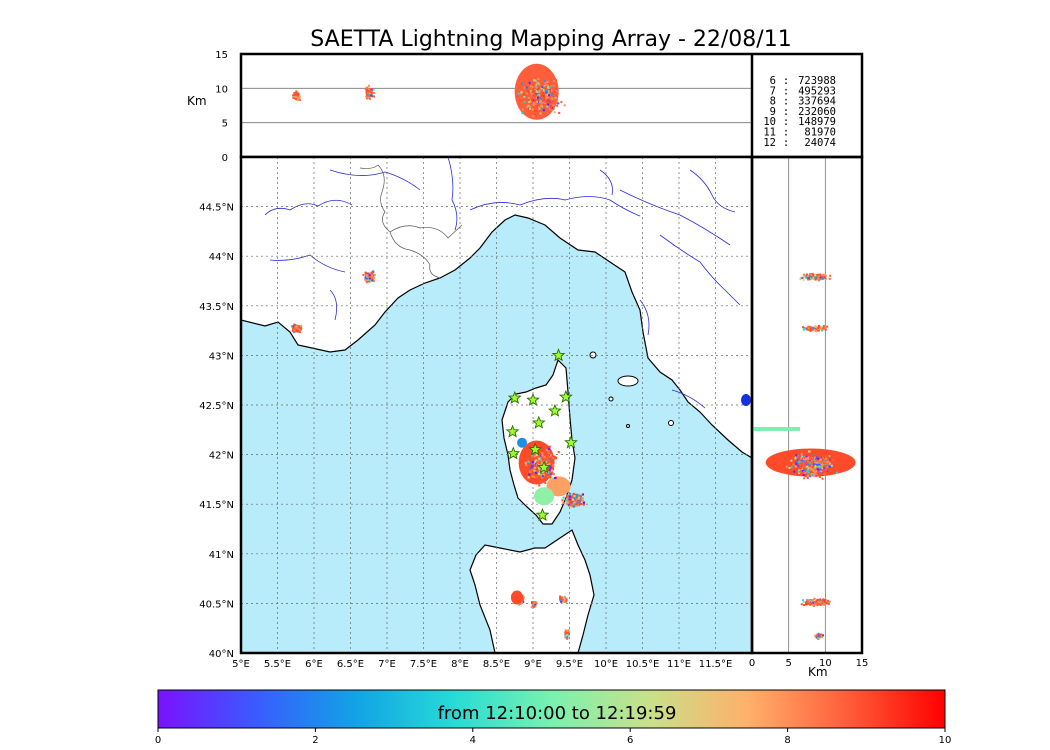  Describe the element at coordinates (769, 133) in the screenshot. I see `station-id: 11` at that location.